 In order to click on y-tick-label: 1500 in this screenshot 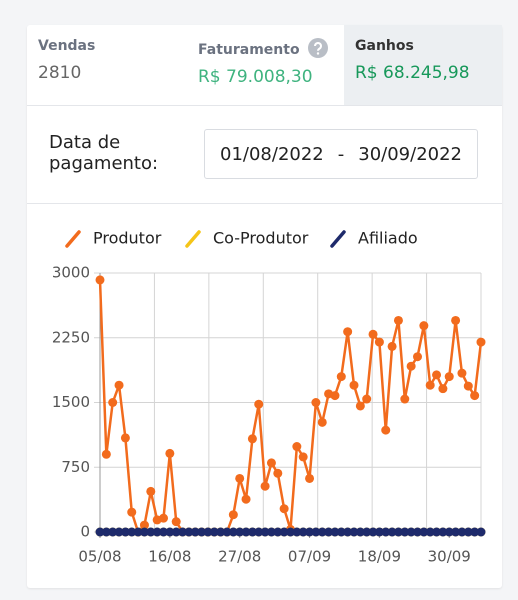, I will do `click(71, 402)`.